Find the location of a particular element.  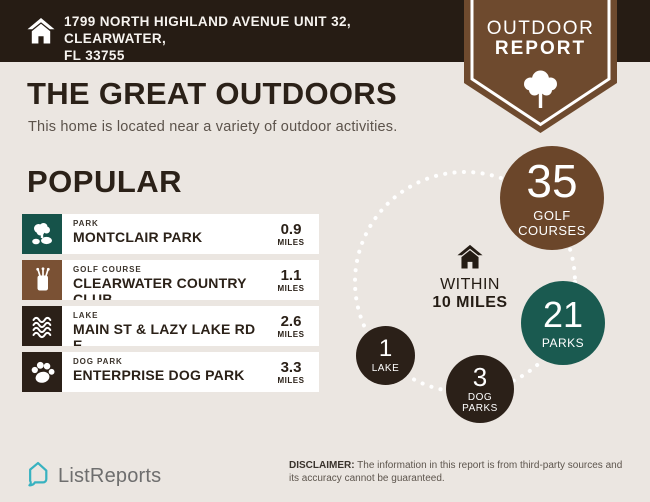

park-icon is located at coordinates (42, 234).